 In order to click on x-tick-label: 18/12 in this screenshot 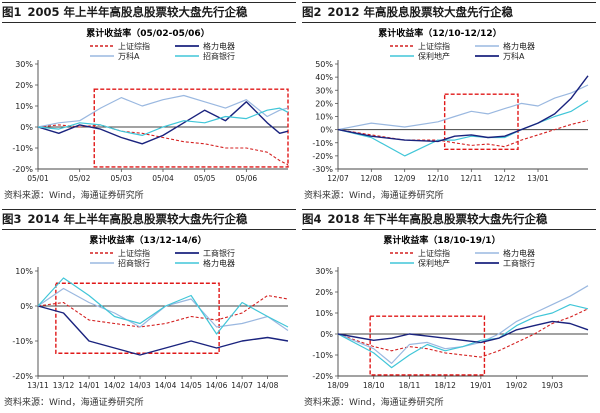, I will do `click(445, 385)`.